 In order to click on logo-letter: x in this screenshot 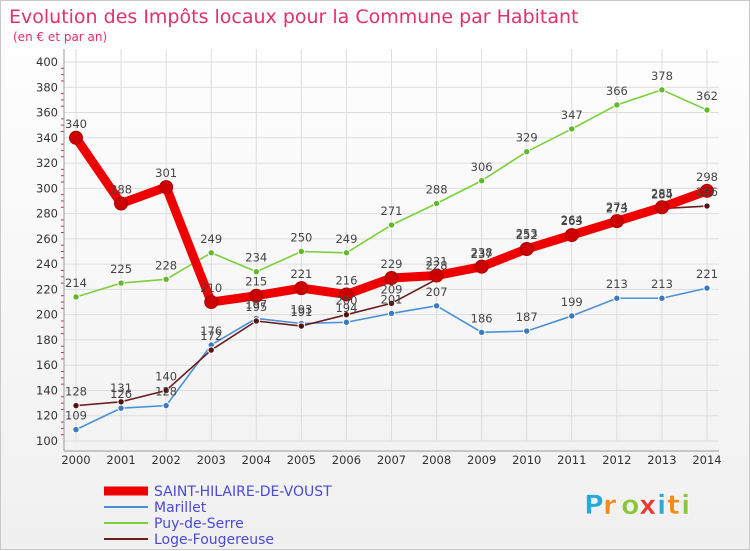, I will do `click(647, 505)`.